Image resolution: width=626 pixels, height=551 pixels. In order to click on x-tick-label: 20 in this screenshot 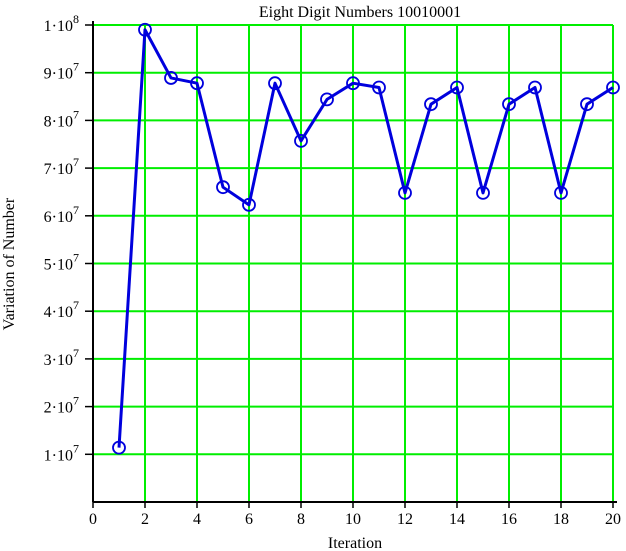, I will do `click(613, 519)`.